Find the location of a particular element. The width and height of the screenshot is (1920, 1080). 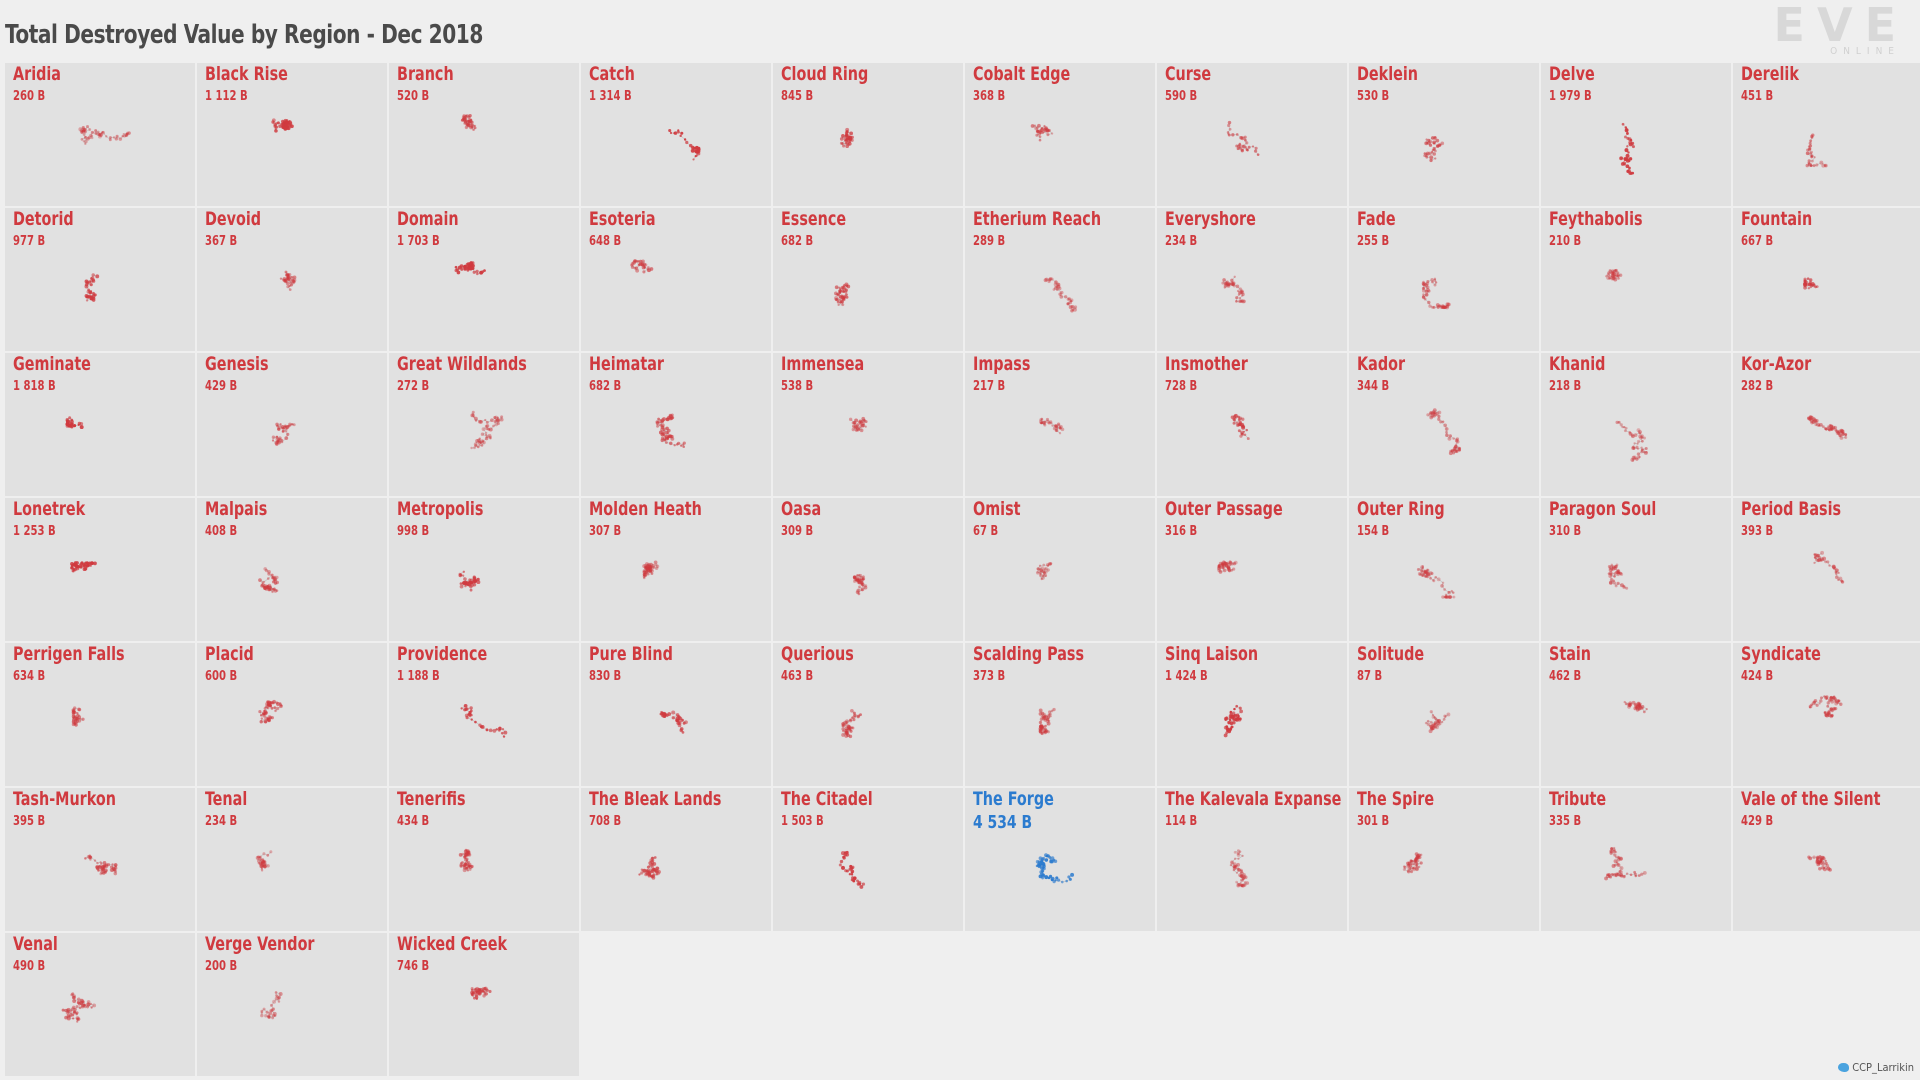

region-name: Perrigen Falls is located at coordinates (69, 654).